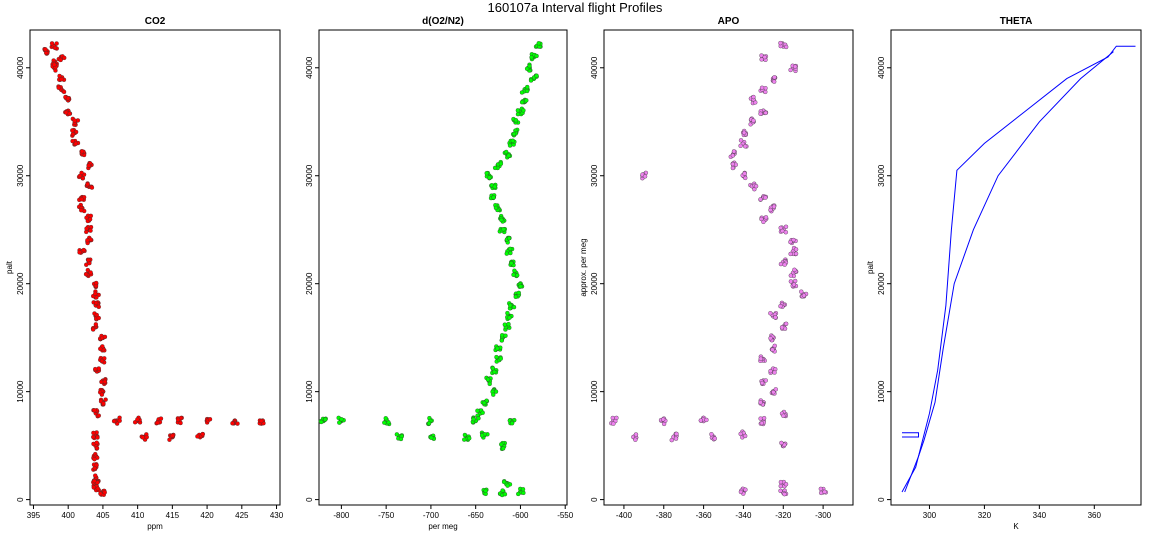 Image resolution: width=1150 pixels, height=550 pixels. Describe the element at coordinates (34, 515) in the screenshot. I see `x-tick-label: 395` at that location.